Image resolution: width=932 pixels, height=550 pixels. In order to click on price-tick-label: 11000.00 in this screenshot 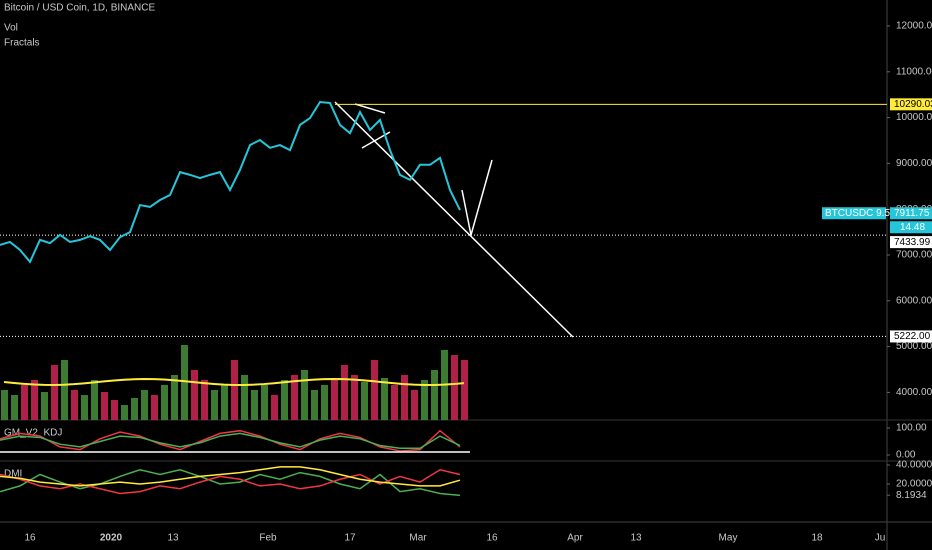, I will do `click(914, 71)`.